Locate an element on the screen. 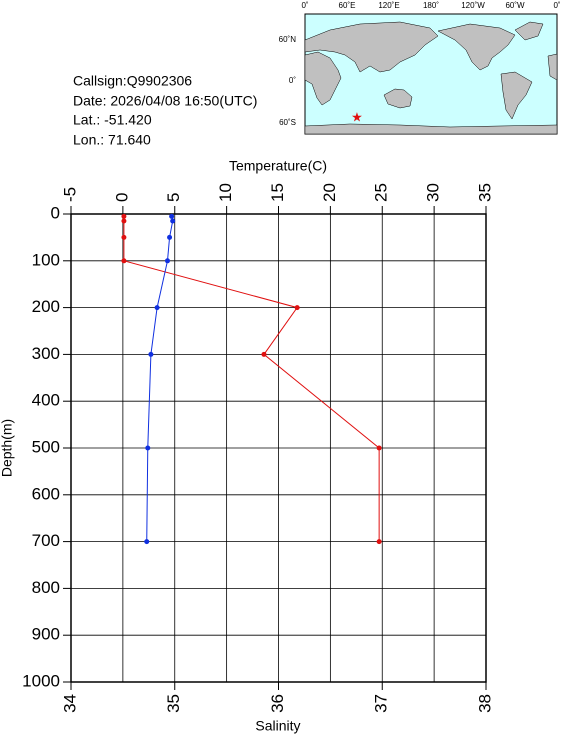  longitude: Lon.: 71.640 is located at coordinates (112, 140).